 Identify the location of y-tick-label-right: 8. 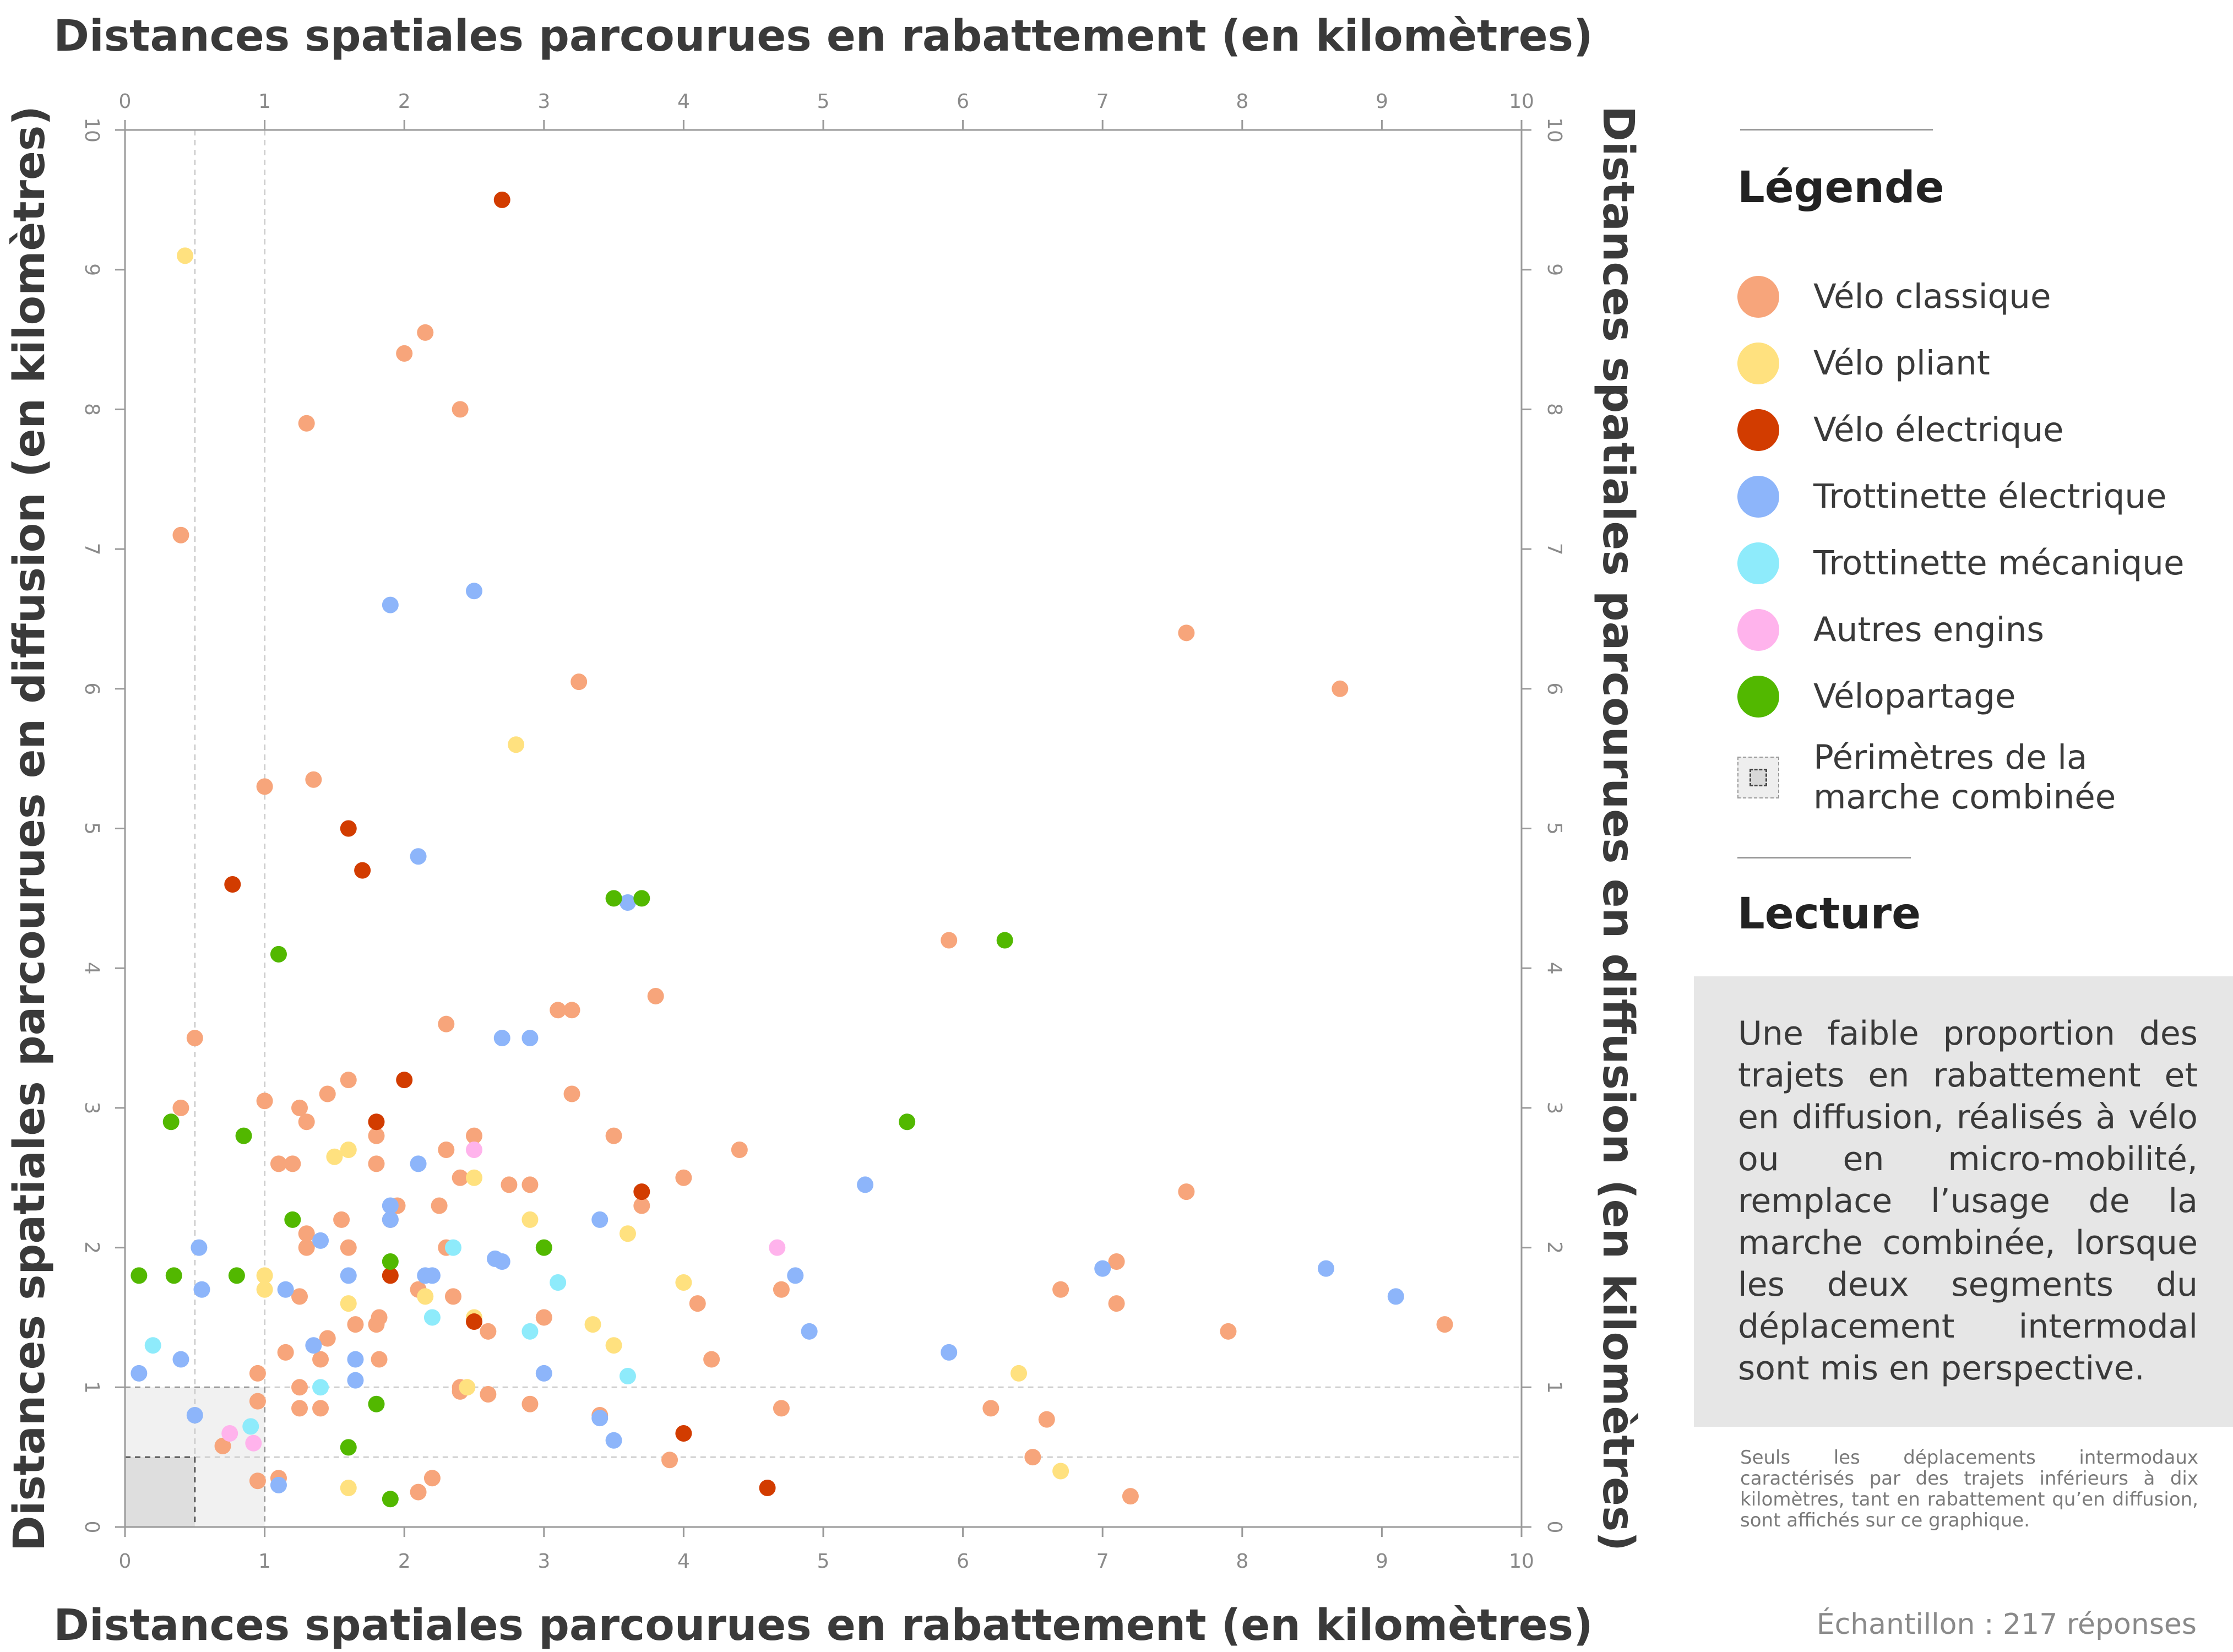
(1554, 409).